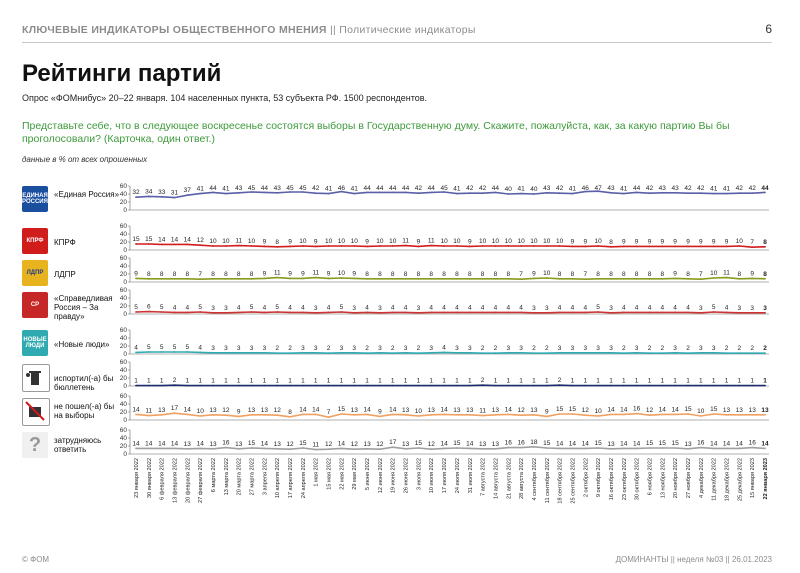 The image size is (800, 573). What do you see at coordinates (444, 188) in the screenshot?
I see `data-label: 45` at bounding box center [444, 188].